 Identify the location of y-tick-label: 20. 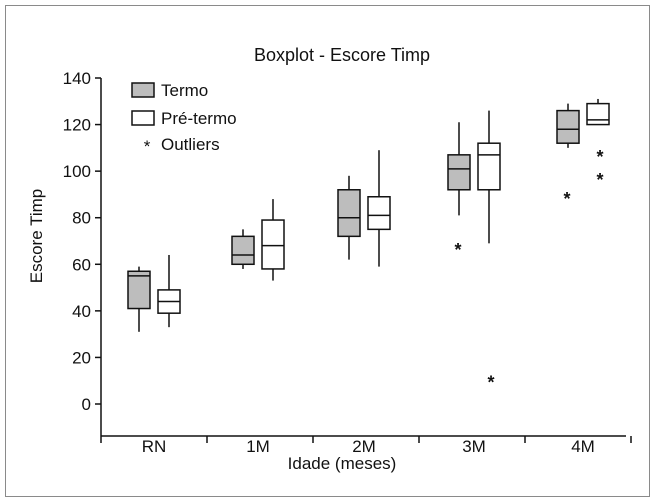
(81, 357).